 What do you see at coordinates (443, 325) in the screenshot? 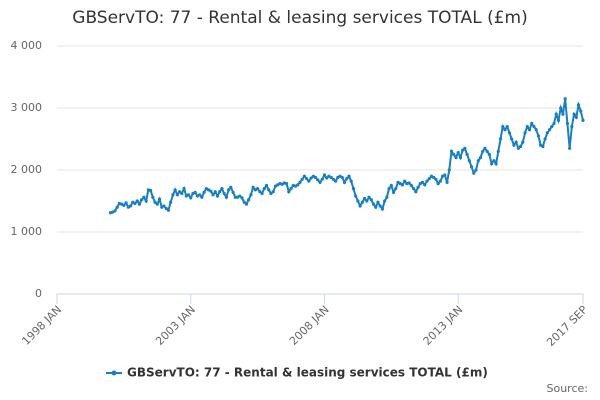
I see `x-tick-label: 2013 JAN` at bounding box center [443, 325].